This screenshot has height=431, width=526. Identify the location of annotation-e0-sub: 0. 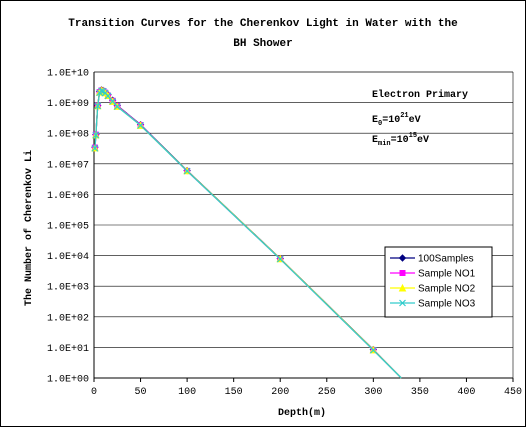
(380, 124).